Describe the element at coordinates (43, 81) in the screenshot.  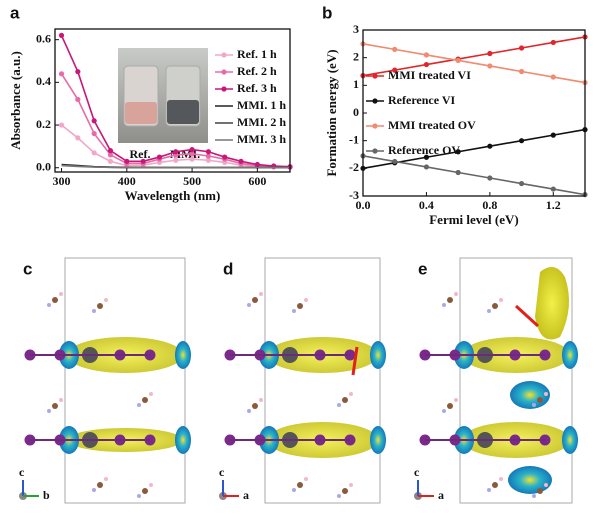
I see `y-tick-label: 0.4` at that location.